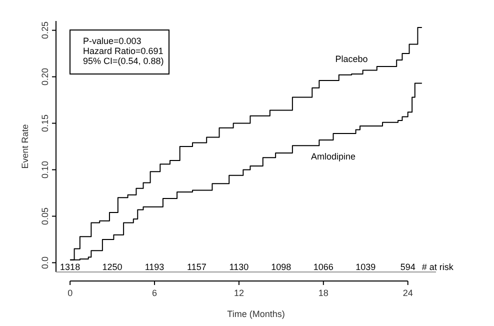 This screenshot has height=326, width=494. I want to click on annotation: 594, so click(408, 267).